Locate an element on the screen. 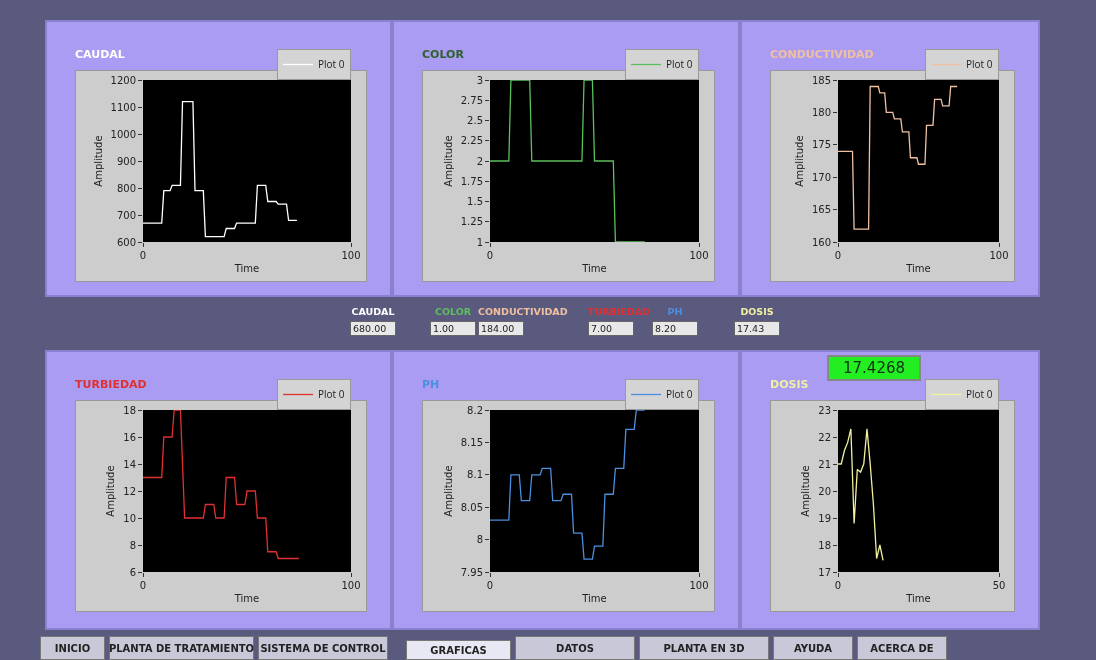 This screenshot has width=1096, height=660. y-tick-label: 17 is located at coordinates (824, 572).